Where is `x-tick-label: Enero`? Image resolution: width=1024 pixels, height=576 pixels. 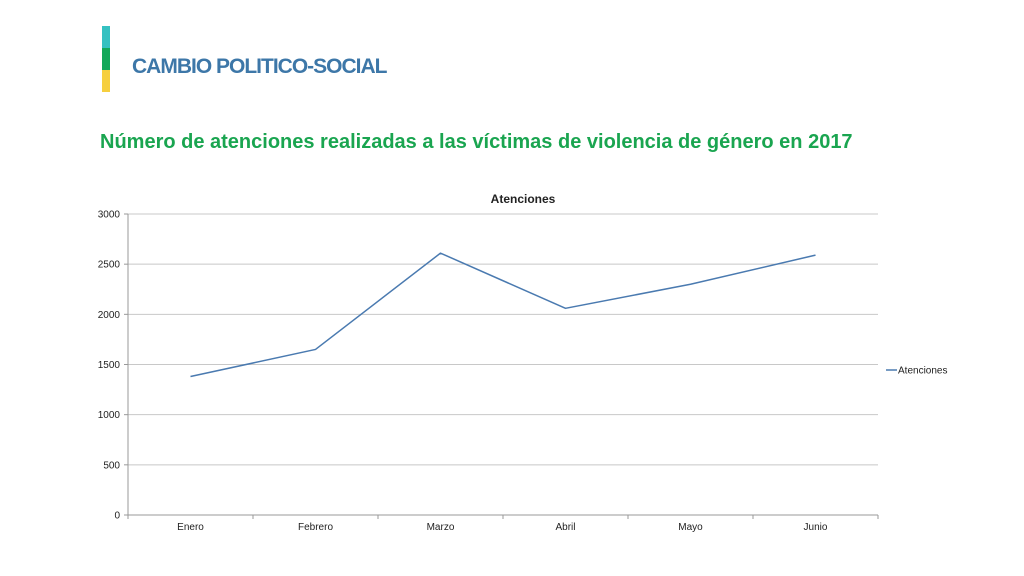
x-tick-label: Enero is located at coordinates (190, 527).